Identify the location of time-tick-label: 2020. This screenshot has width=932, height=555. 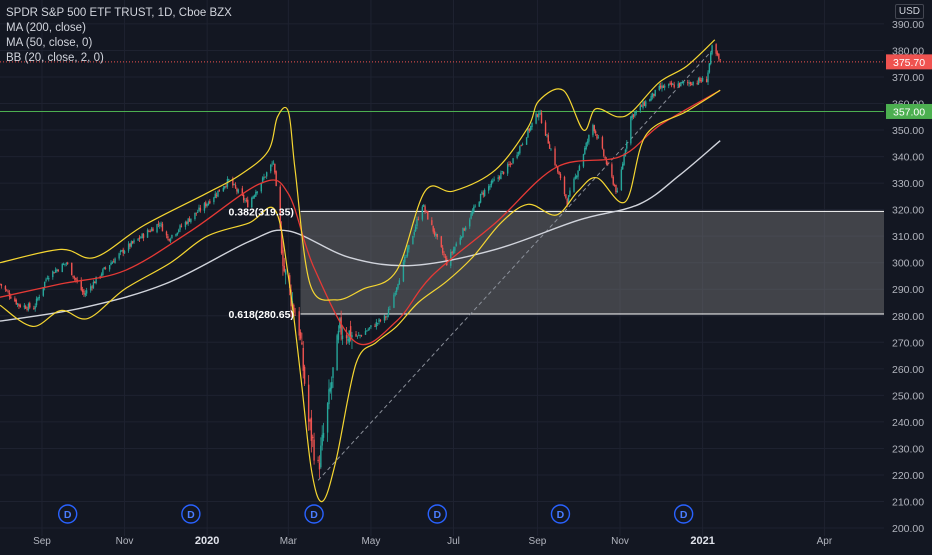
(207, 541).